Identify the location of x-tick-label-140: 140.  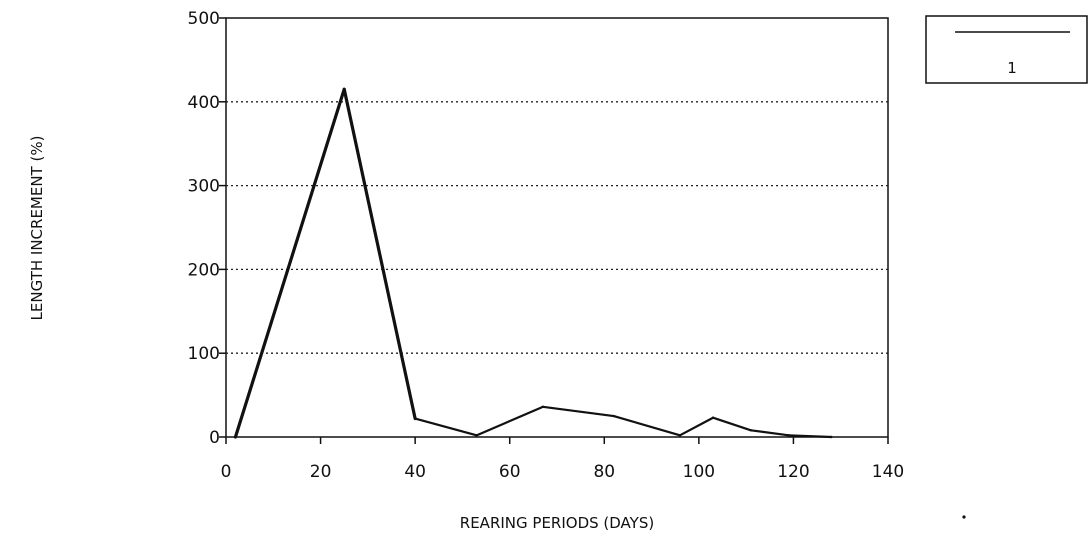
(888, 472).